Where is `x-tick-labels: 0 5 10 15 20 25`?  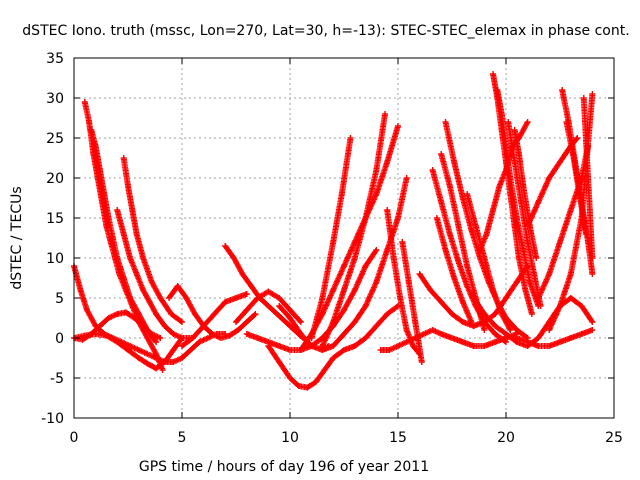
x-tick-labels: 0 5 10 15 20 25 is located at coordinates (346, 438).